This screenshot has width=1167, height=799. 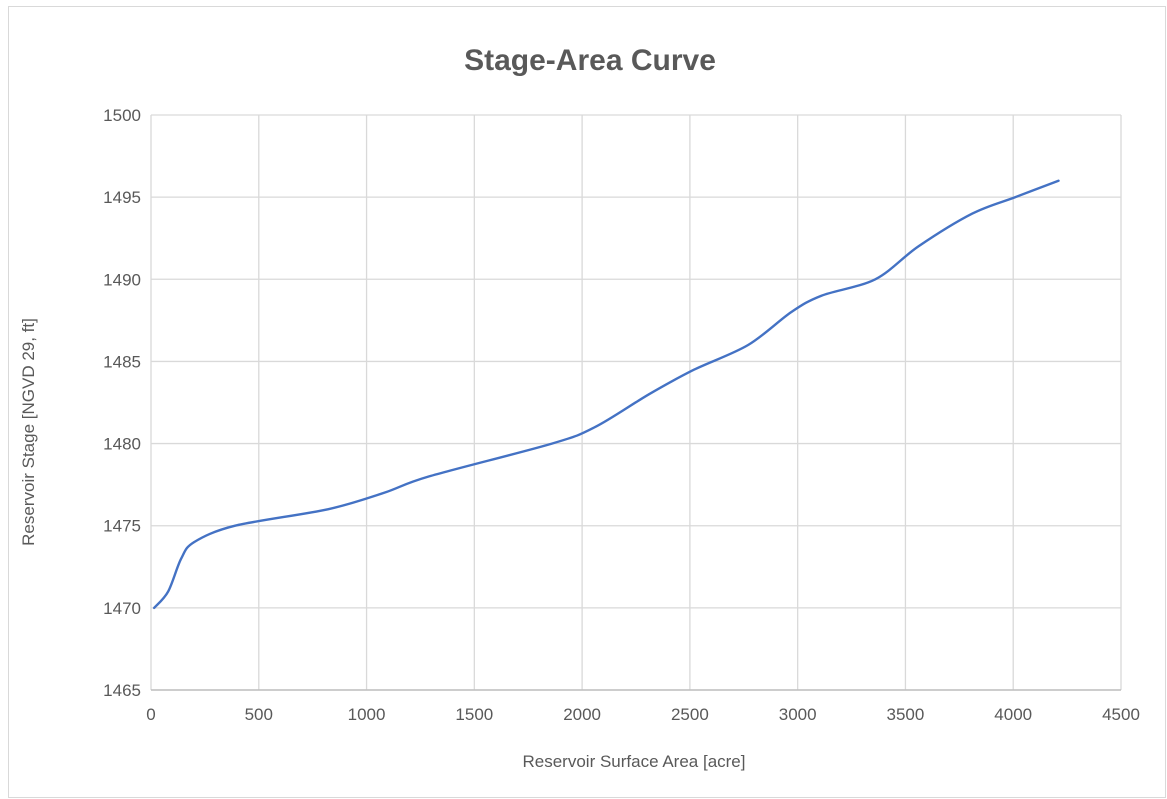 I want to click on x-tick-label: 1000, so click(x=367, y=714).